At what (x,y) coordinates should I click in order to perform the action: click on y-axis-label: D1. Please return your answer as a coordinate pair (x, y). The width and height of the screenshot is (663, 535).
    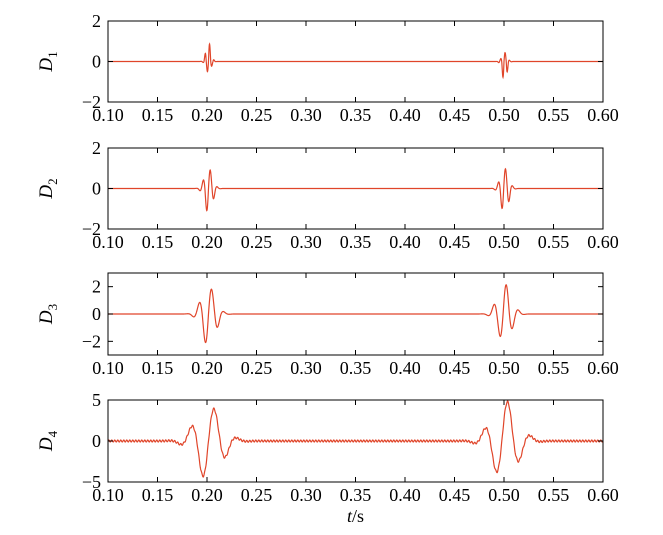
    Looking at the image, I should click on (48, 61).